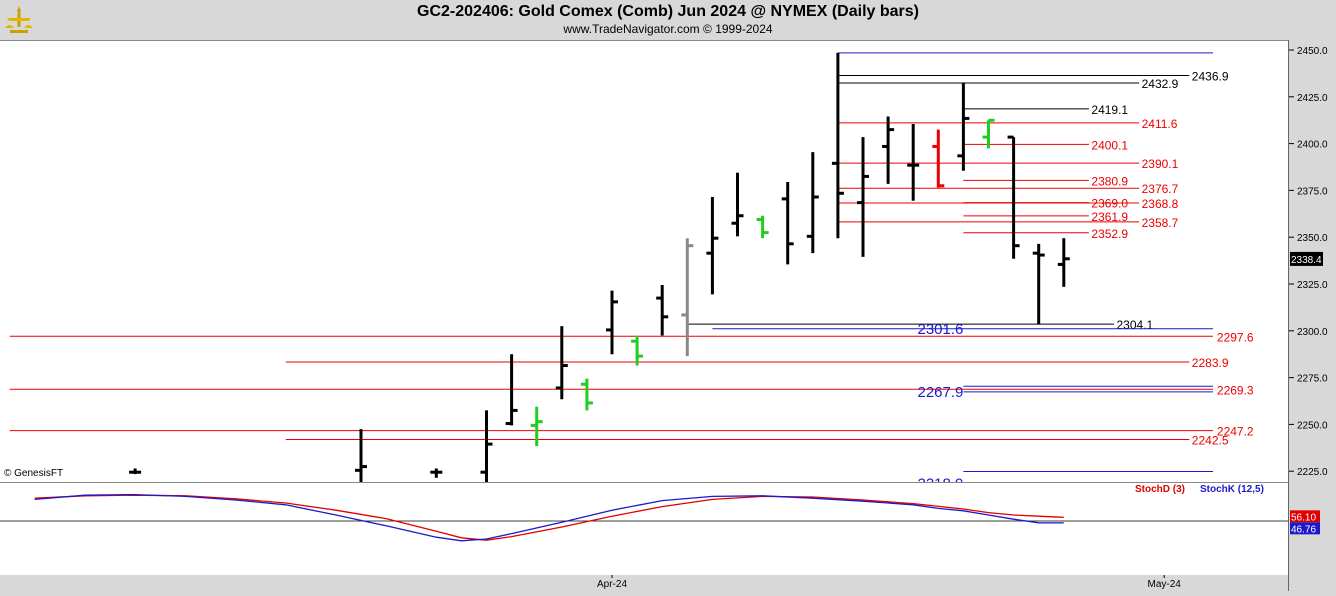 Image resolution: width=1336 pixels, height=596 pixels. I want to click on level-label-10: 2368.8, so click(1160, 204).